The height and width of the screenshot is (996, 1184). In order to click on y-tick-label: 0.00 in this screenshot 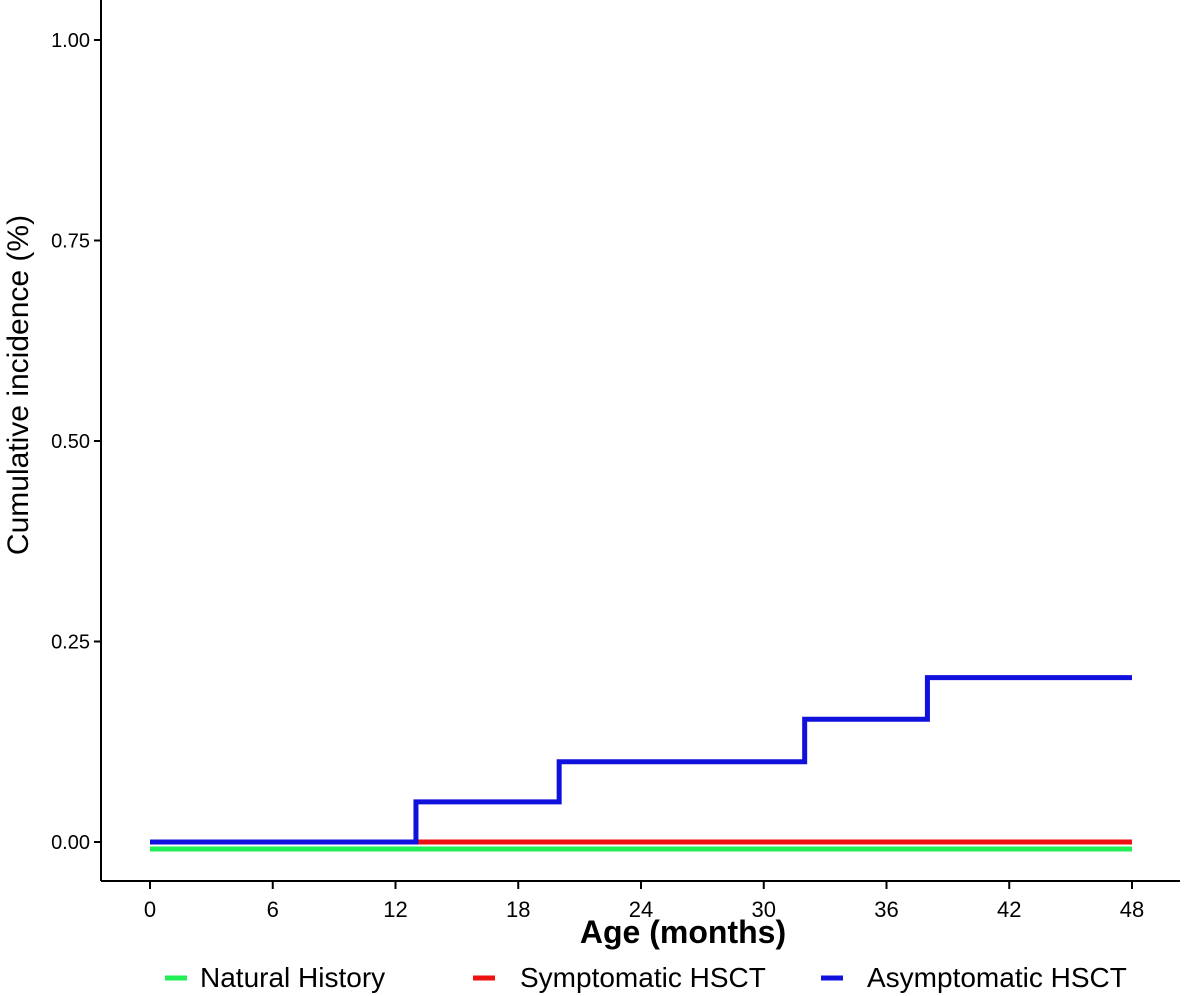, I will do `click(70, 843)`.